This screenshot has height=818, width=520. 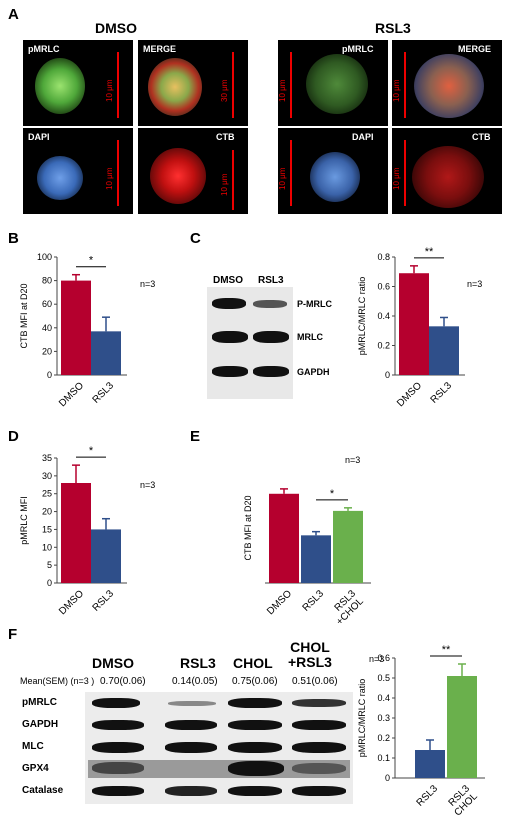 I want to click on chart-e: CTB MFI at D20 DMSO RSL3 RSL3+CHOL * n=3, so click(x=307, y=539).